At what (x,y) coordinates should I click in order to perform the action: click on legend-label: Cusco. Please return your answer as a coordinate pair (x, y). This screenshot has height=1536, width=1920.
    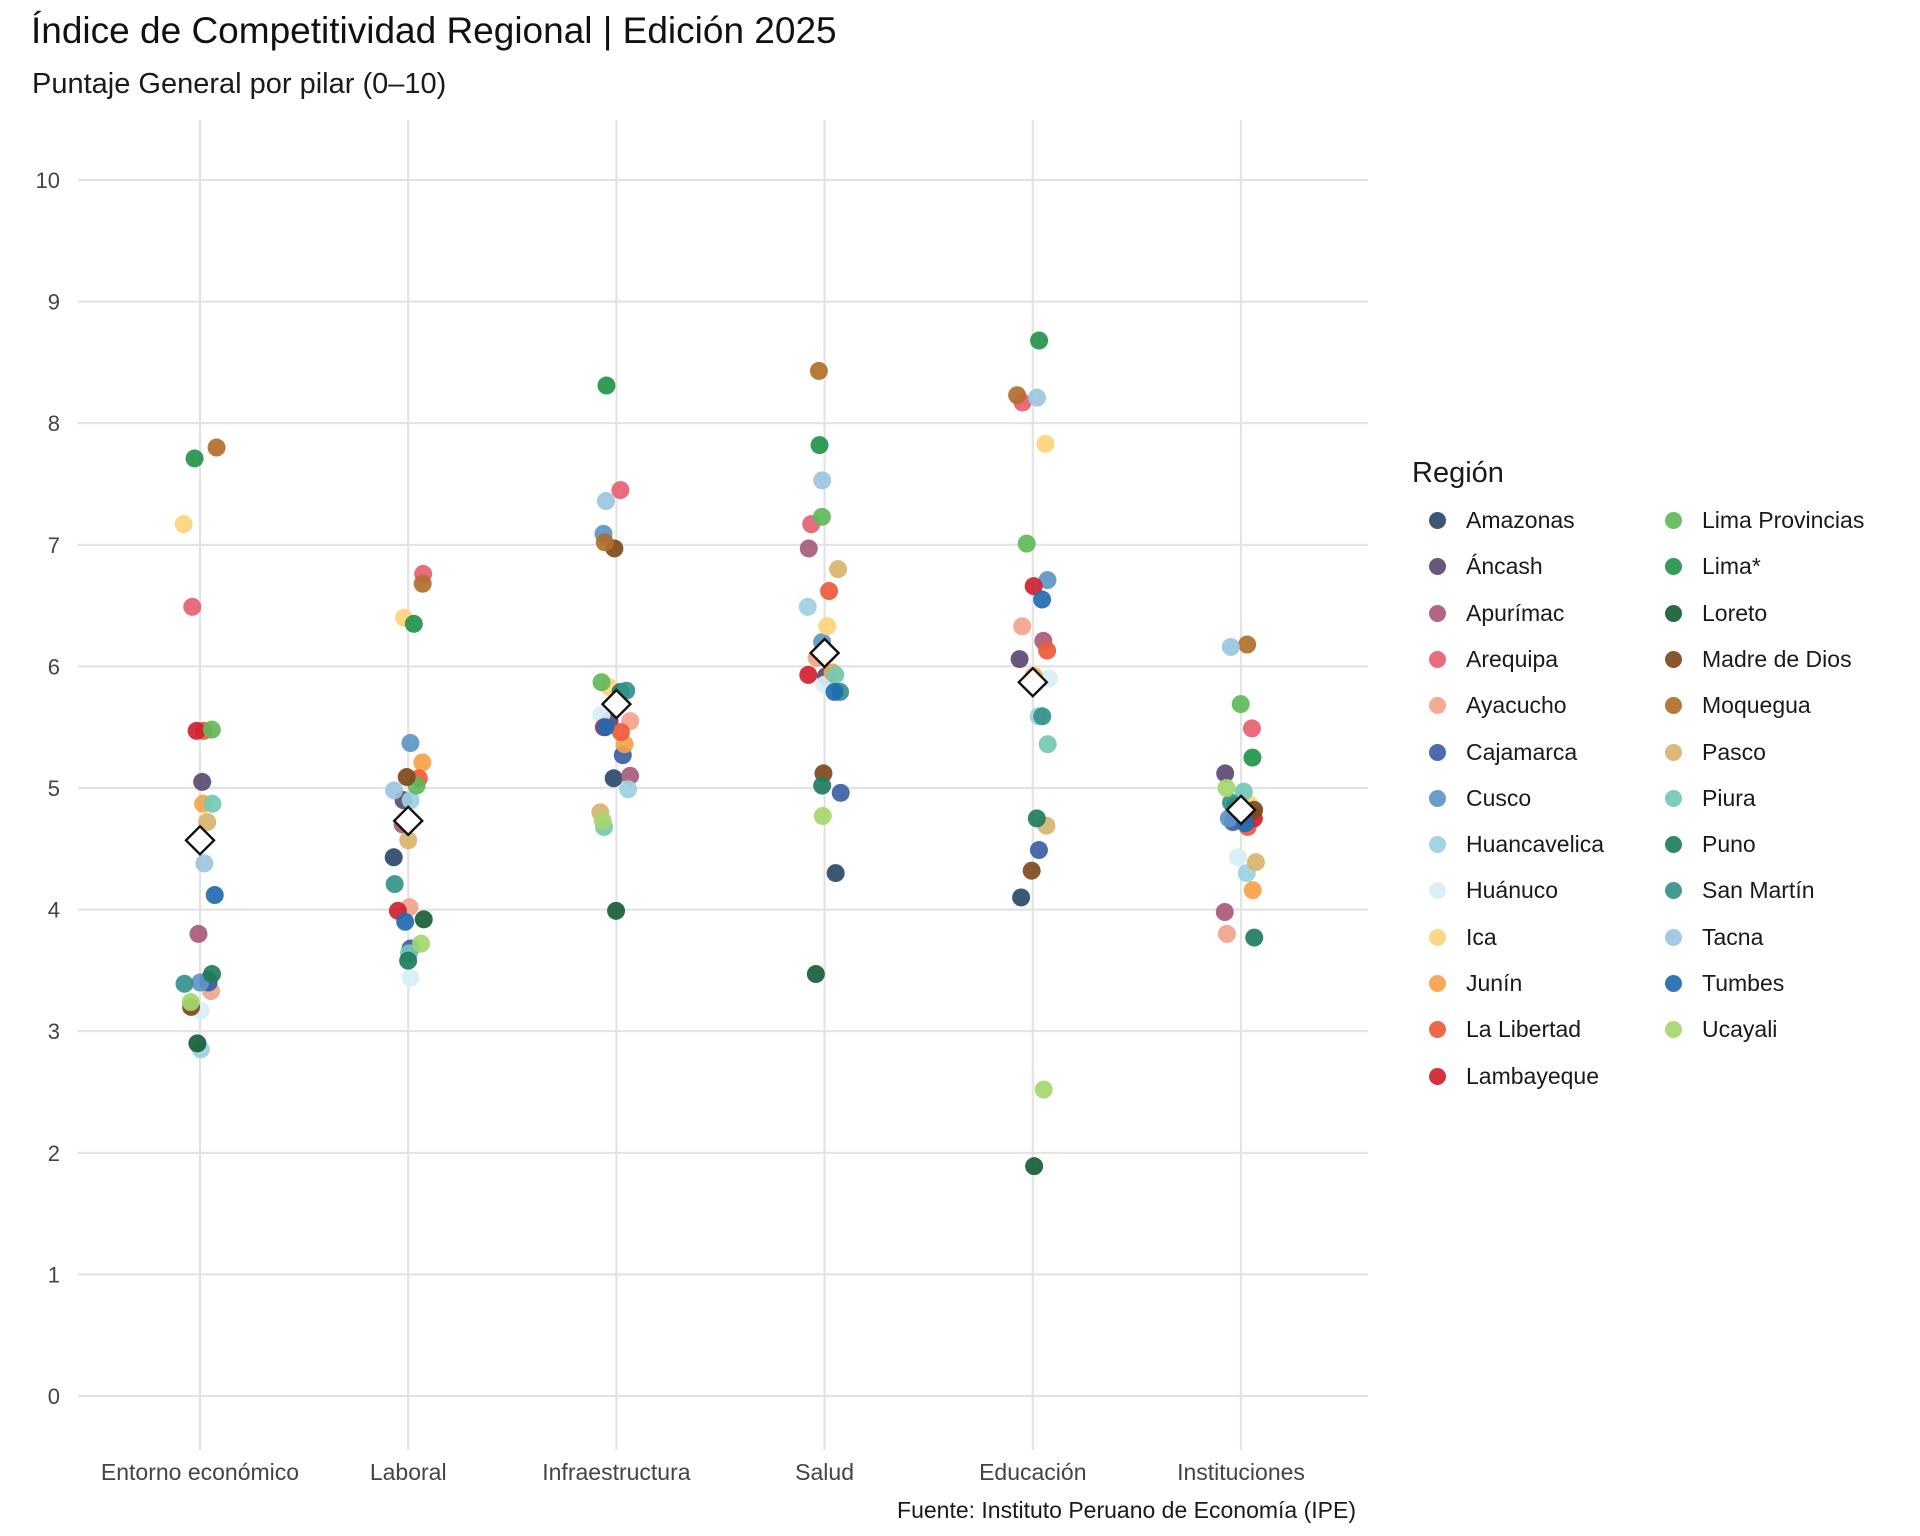
    Looking at the image, I should click on (1499, 797).